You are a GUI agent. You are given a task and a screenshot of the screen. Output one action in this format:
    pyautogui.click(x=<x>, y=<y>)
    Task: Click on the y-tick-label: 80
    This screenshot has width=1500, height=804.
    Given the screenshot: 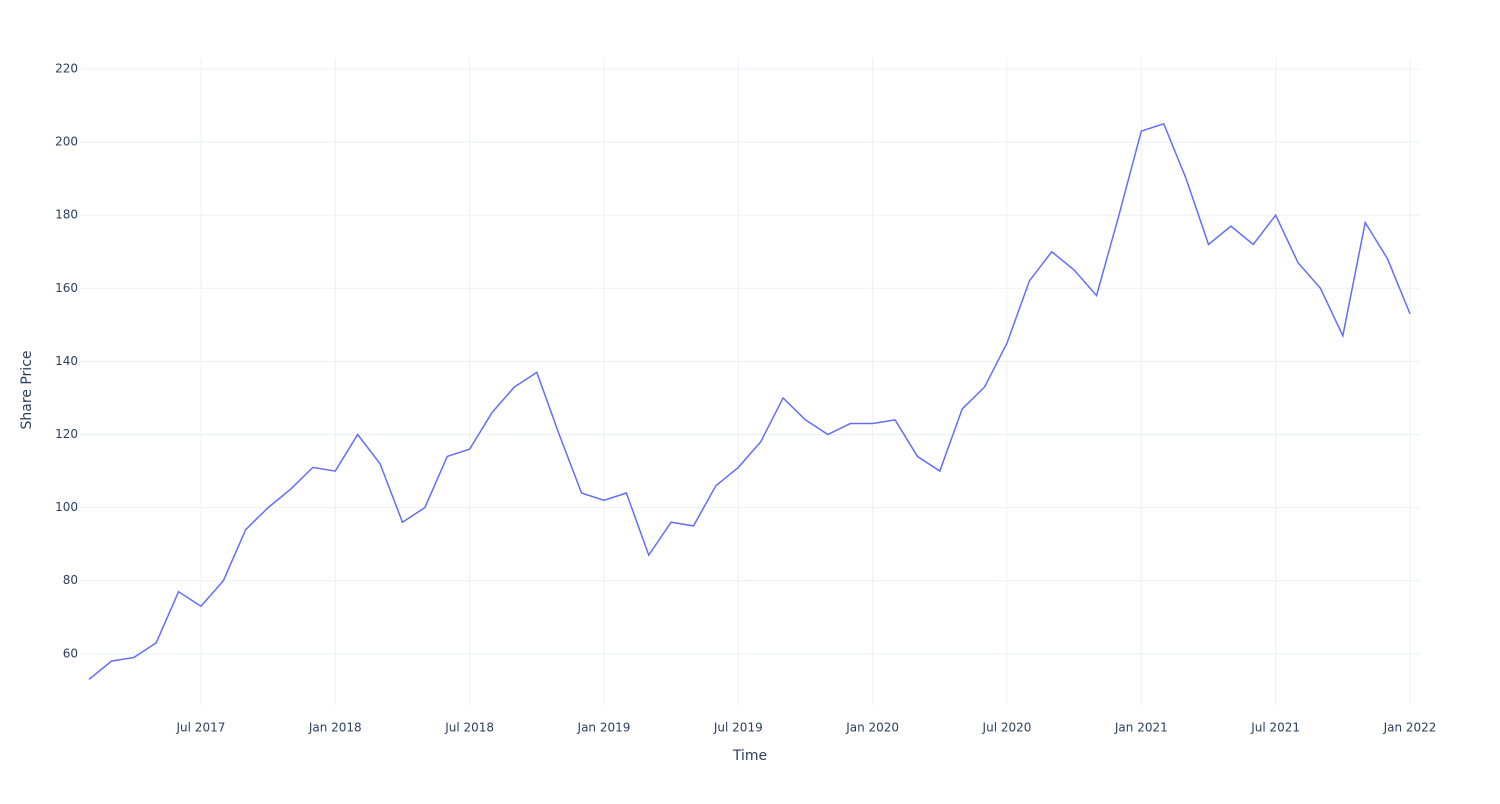 What is the action you would take?
    pyautogui.click(x=70, y=580)
    